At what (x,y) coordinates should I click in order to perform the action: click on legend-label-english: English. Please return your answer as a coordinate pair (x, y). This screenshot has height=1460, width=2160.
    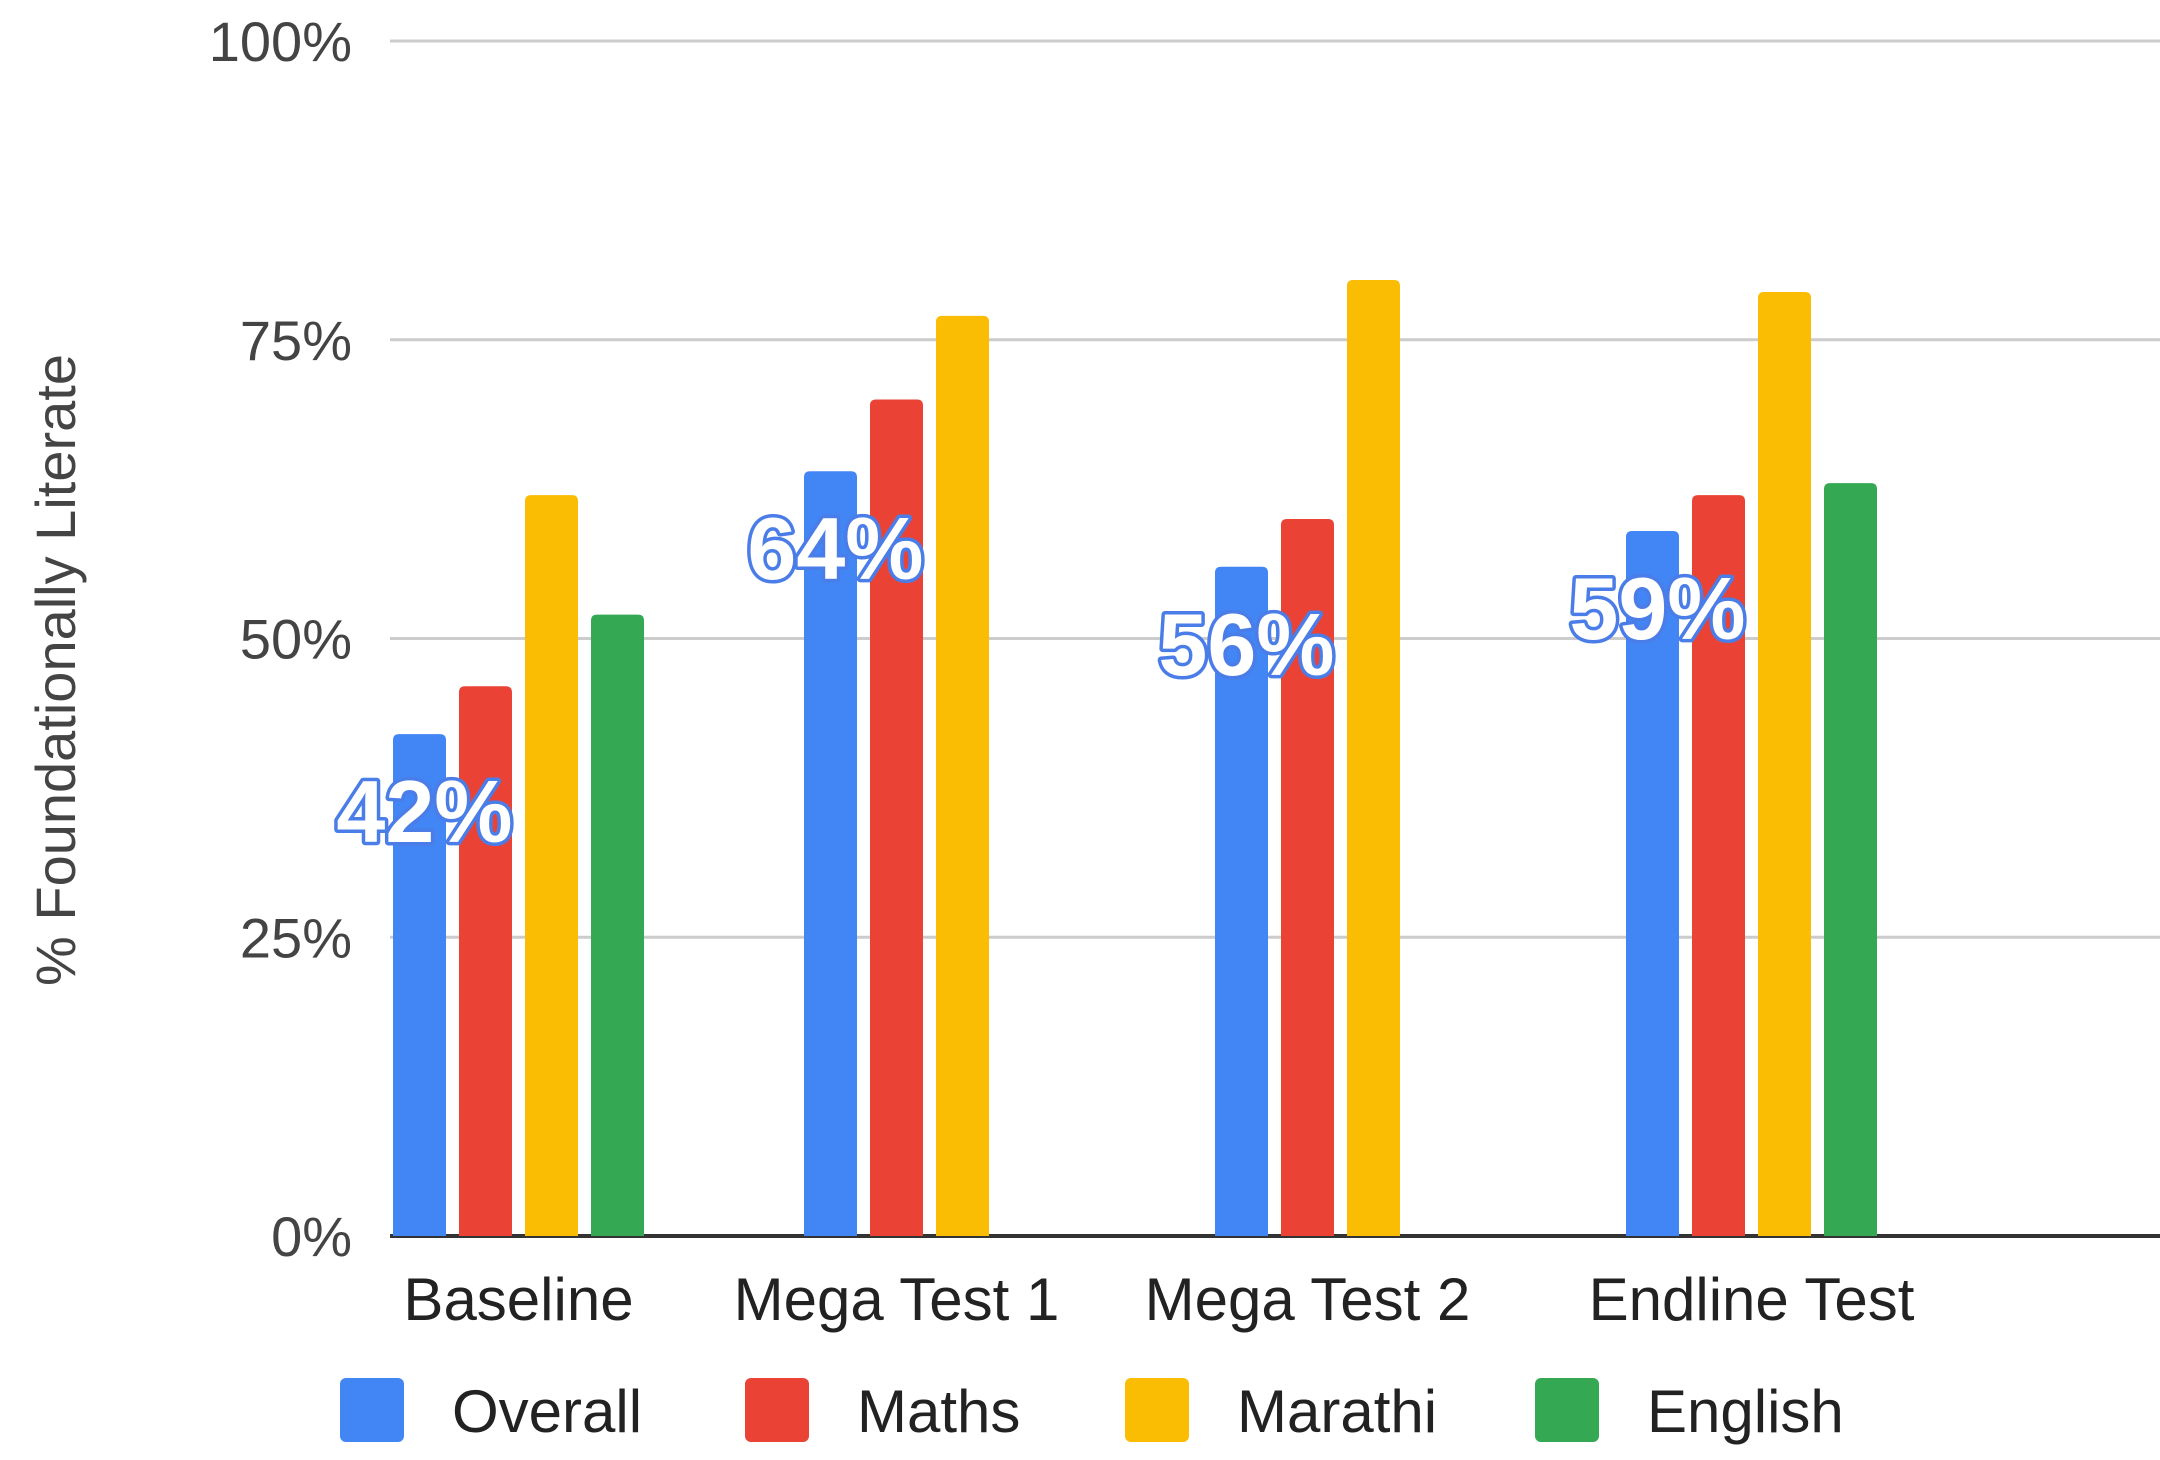
    Looking at the image, I should click on (1745, 1411).